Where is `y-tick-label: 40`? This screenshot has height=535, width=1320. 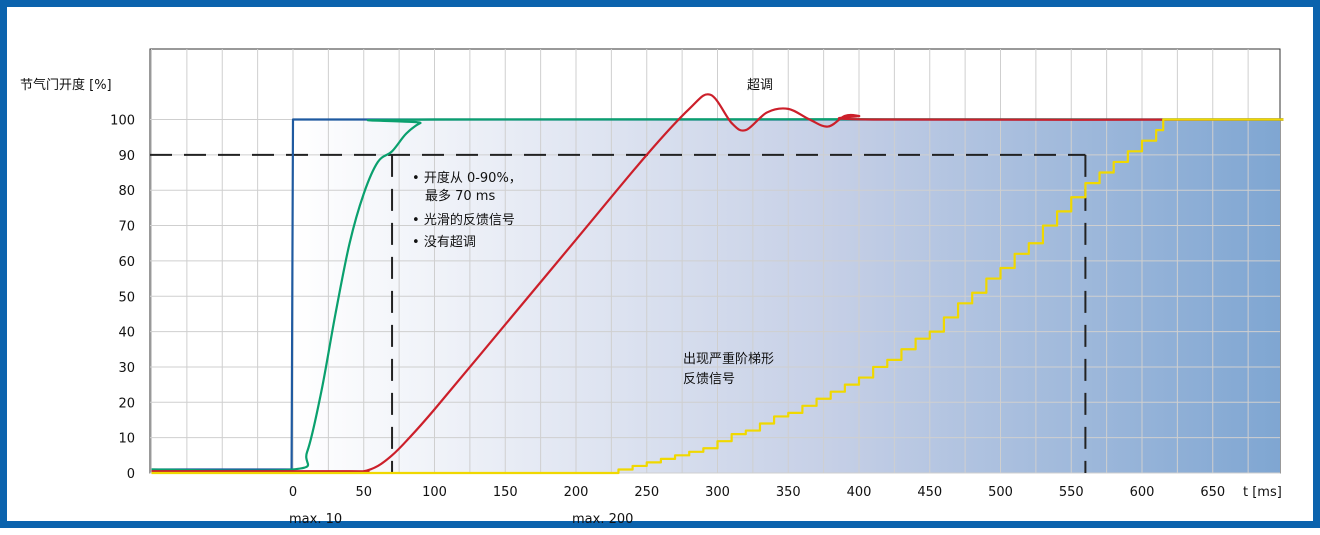 y-tick-label: 40 is located at coordinates (126, 333).